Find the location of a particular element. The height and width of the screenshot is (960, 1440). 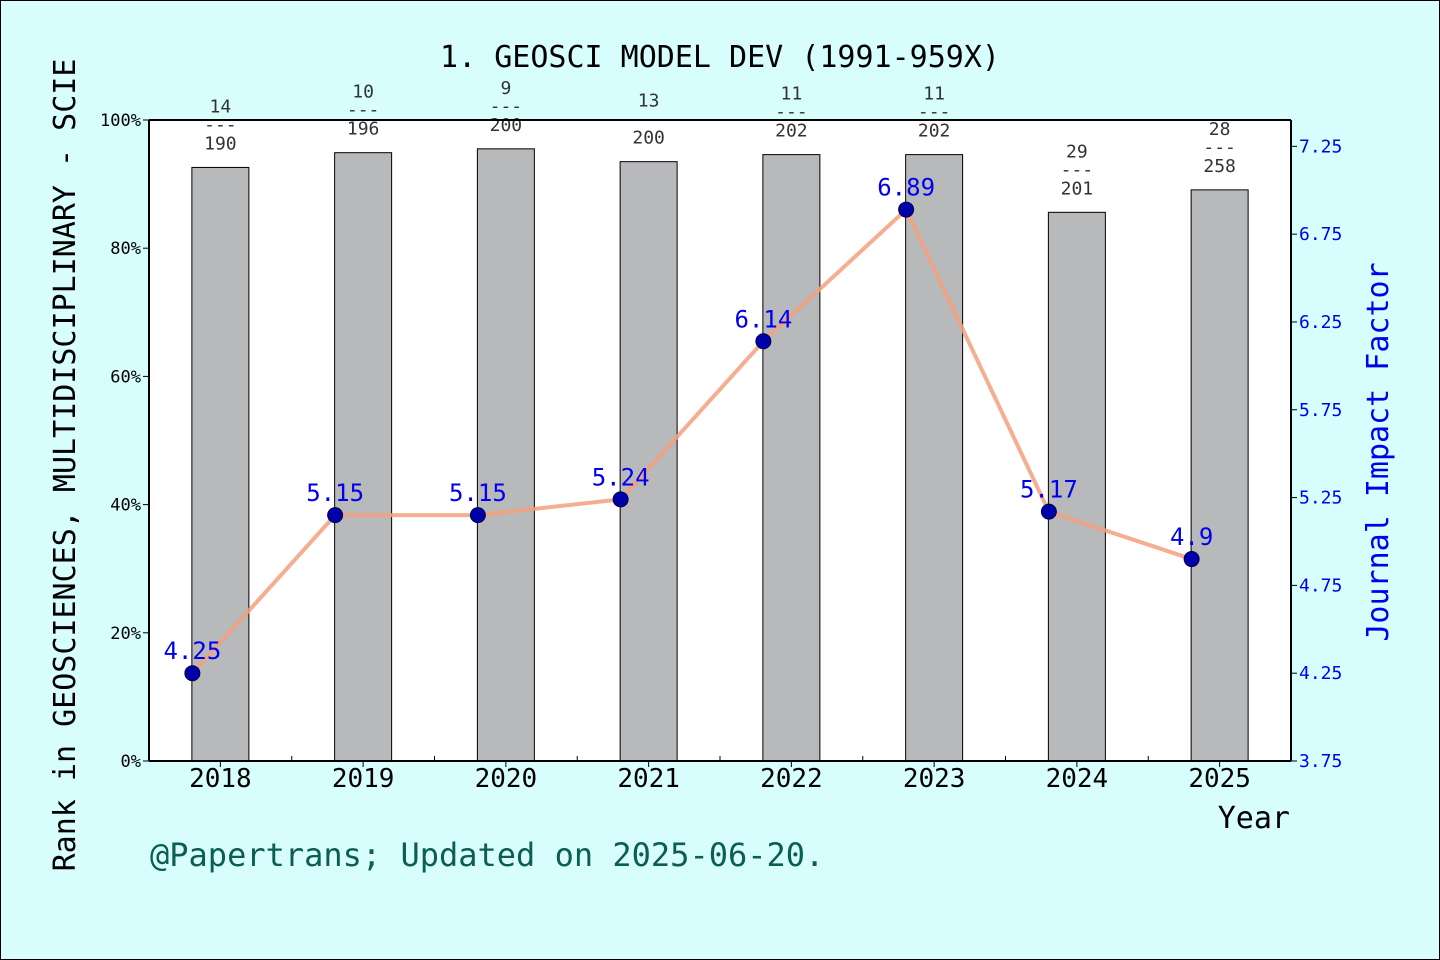

rank-total-2023: 202 is located at coordinates (934, 131).